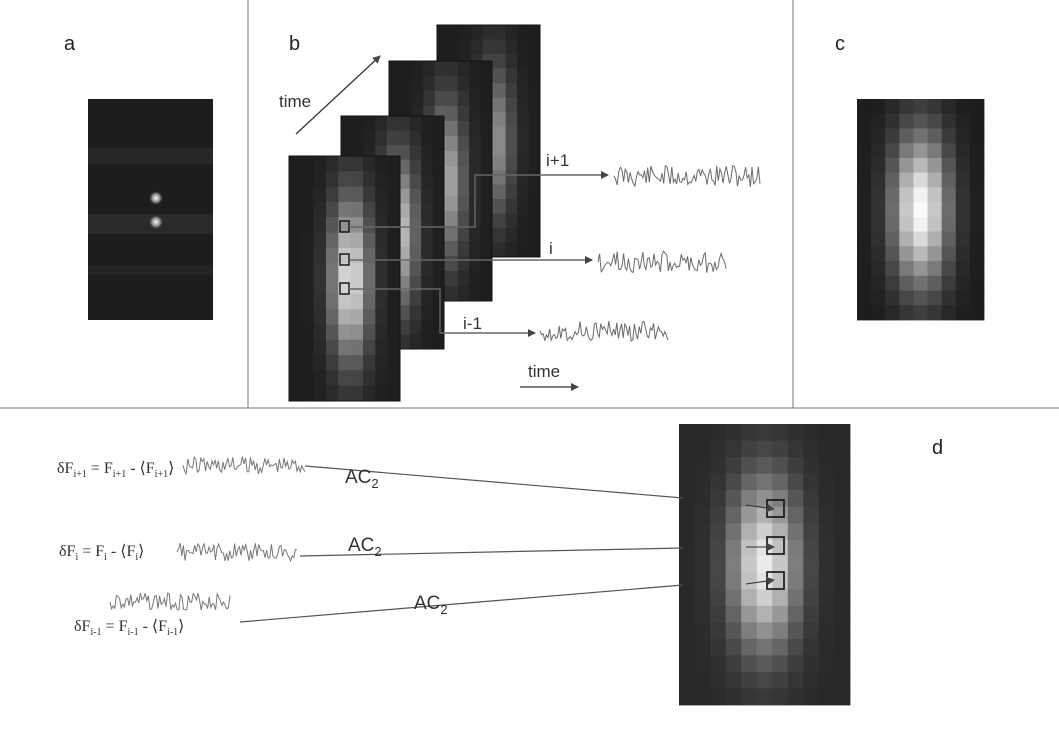 The image size is (1059, 737). Describe the element at coordinates (461, 544) in the screenshot. I see `ac-connectors` at that location.